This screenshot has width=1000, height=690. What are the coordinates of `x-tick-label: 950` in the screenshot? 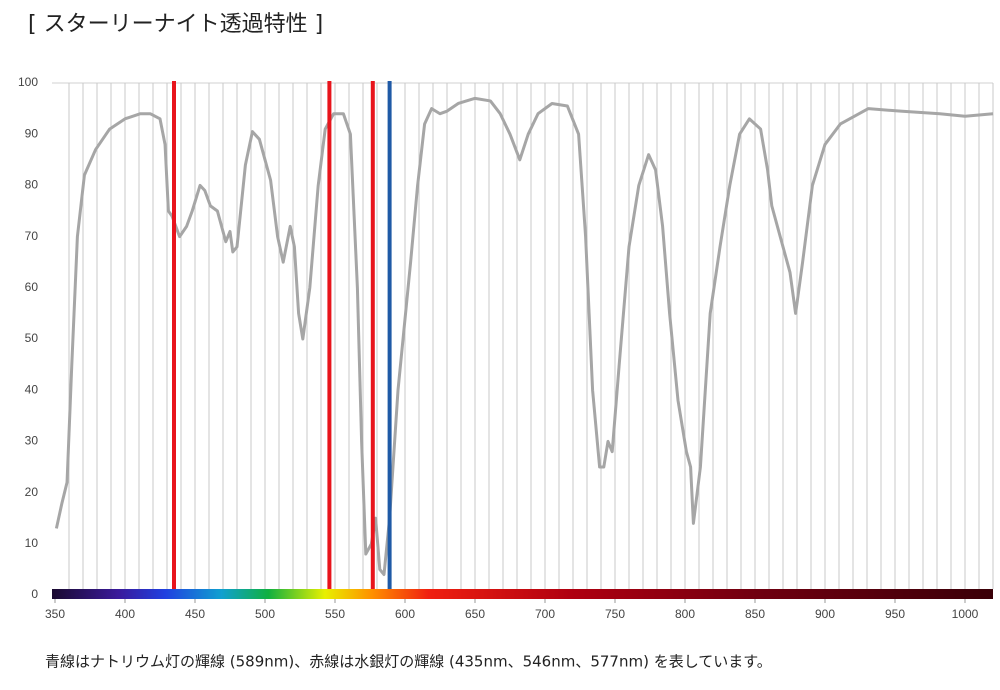 It's located at (895, 614).